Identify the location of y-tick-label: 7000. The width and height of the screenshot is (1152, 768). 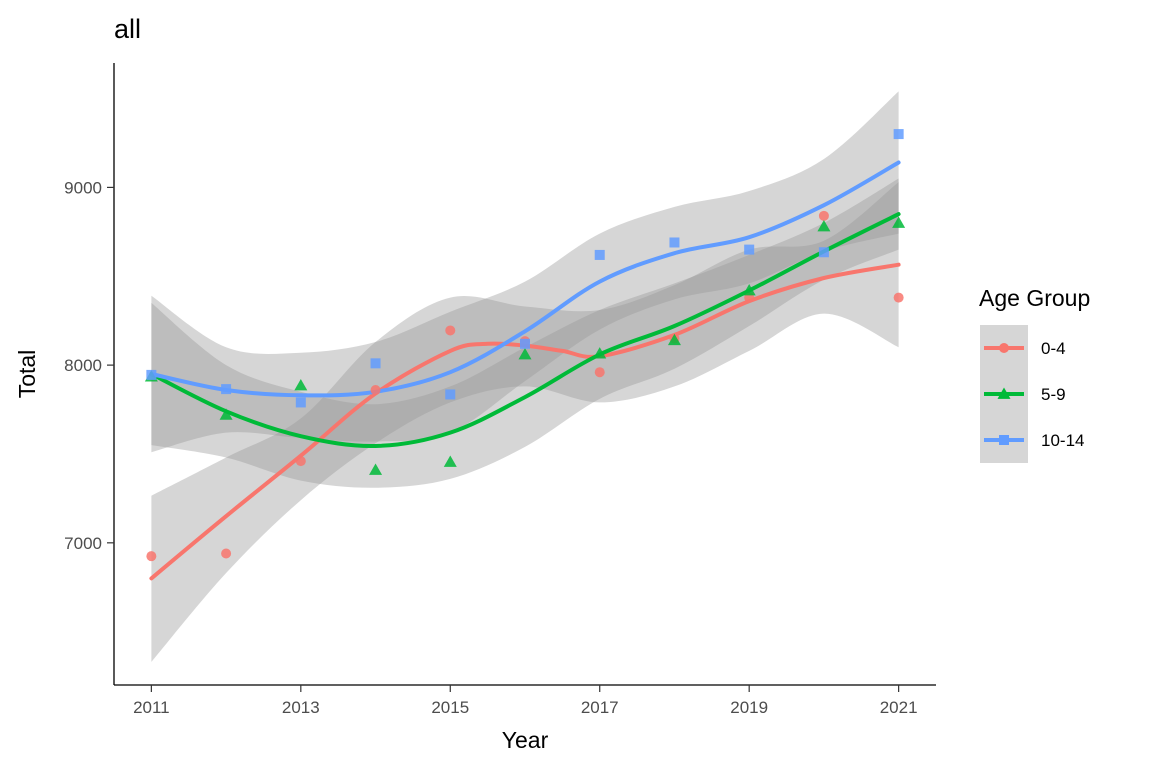
(83, 543).